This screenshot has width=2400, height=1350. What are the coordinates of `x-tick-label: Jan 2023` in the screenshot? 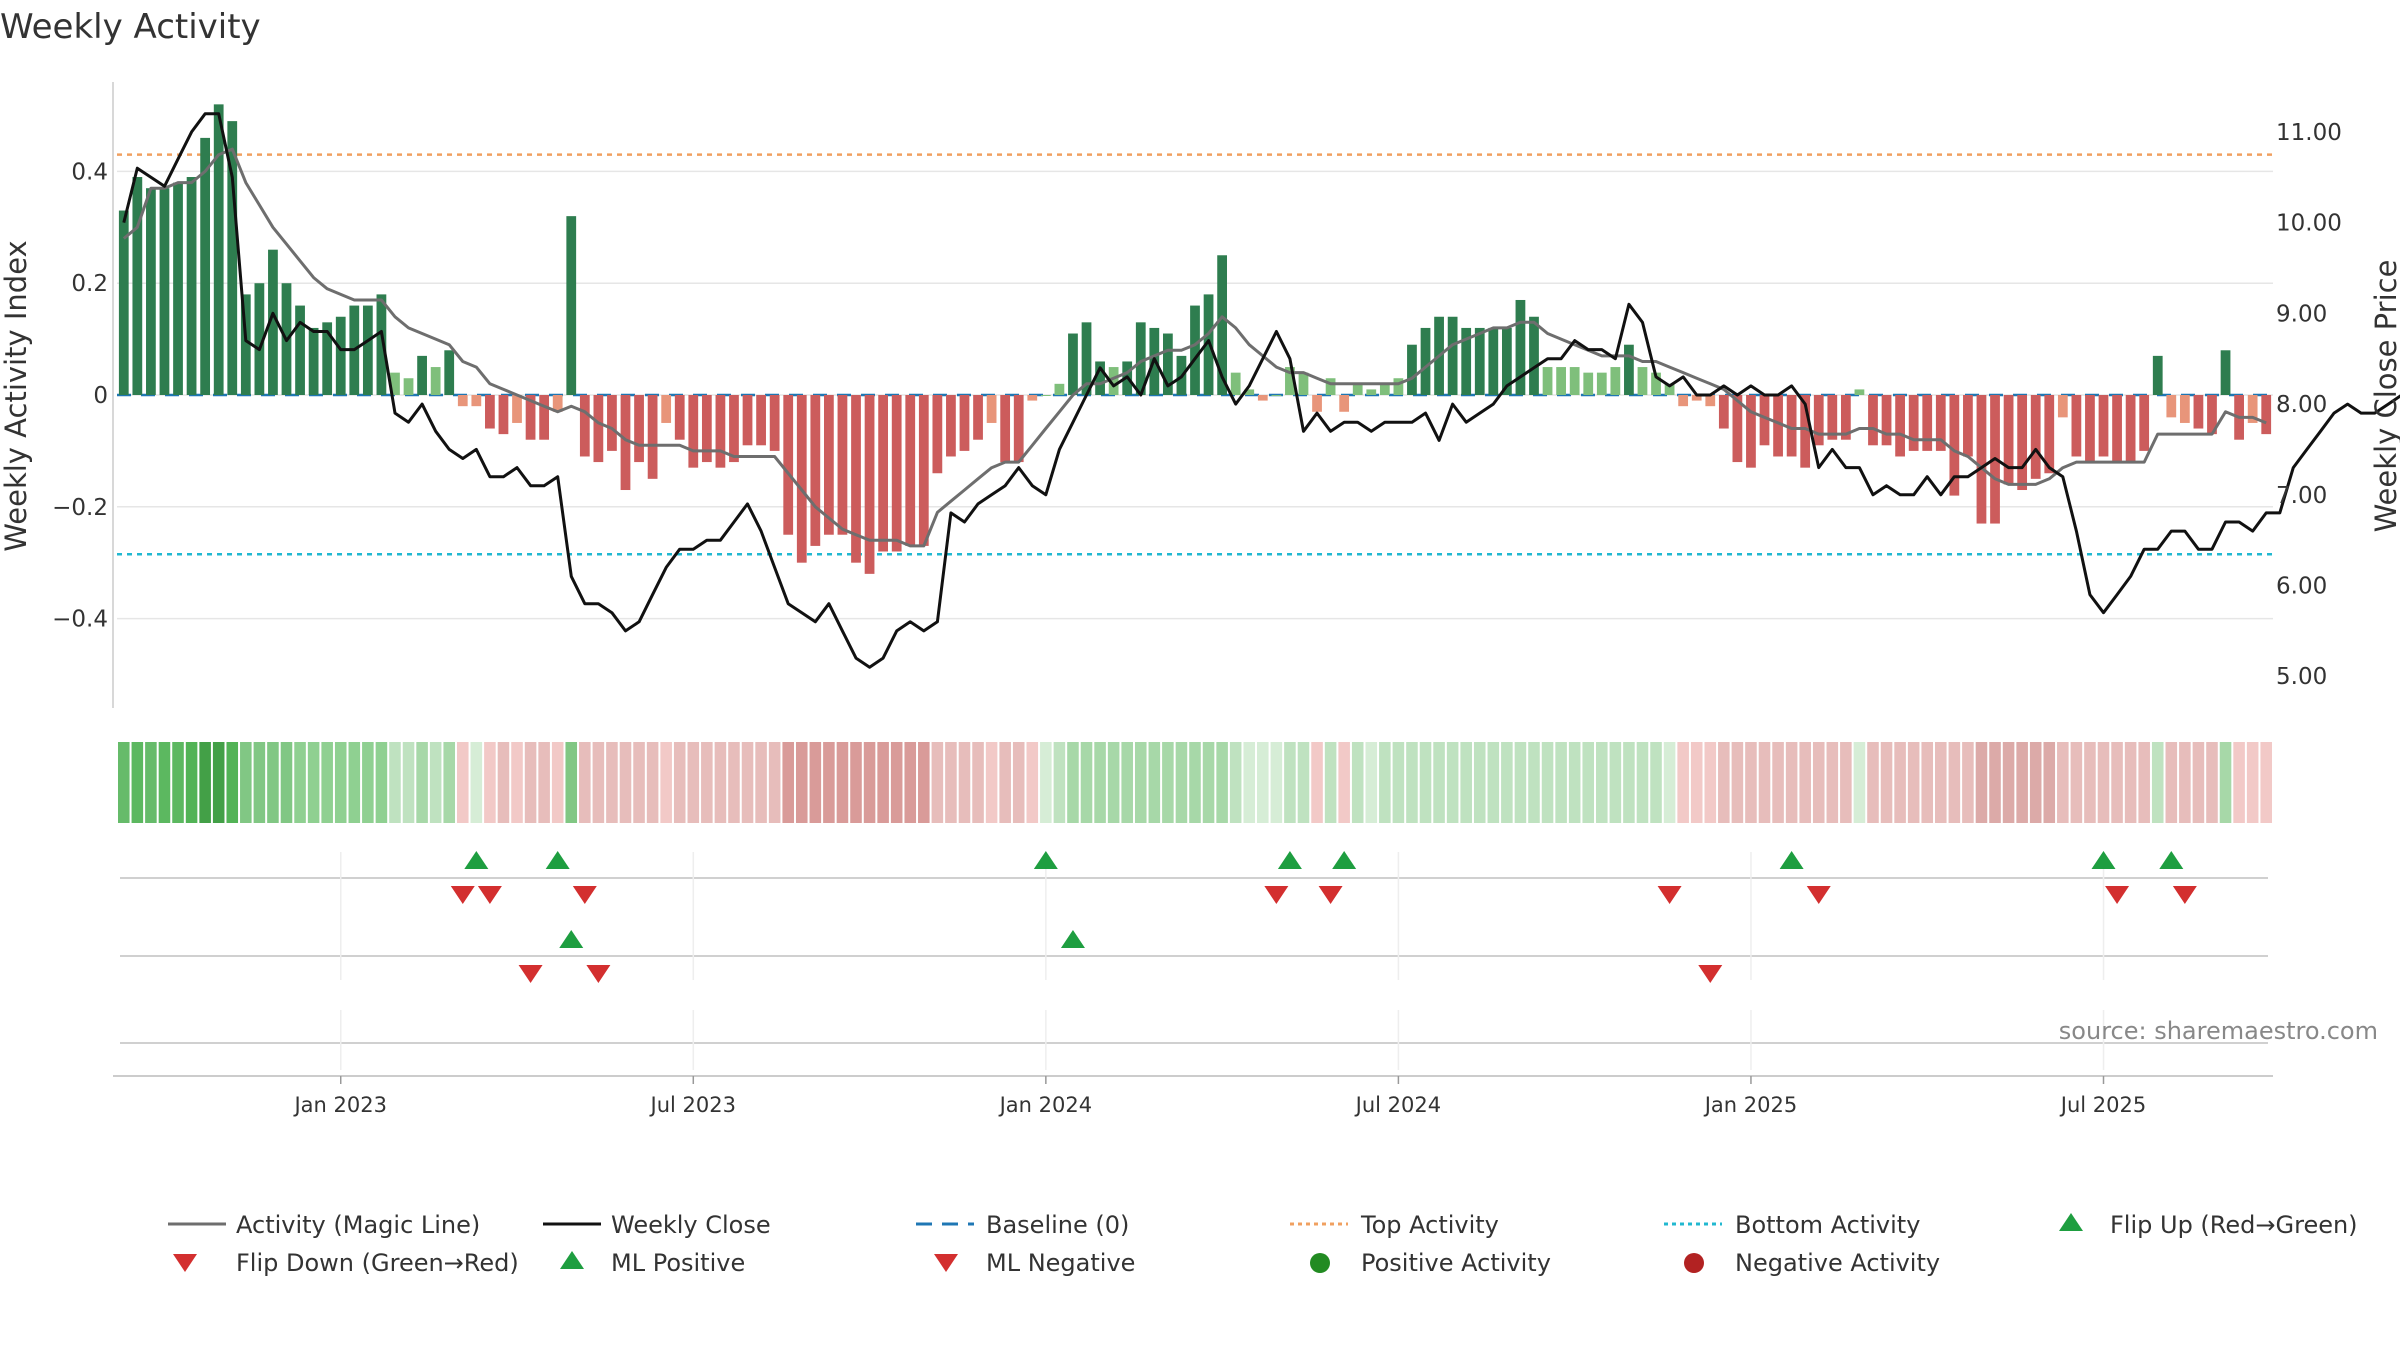 It's located at (339, 1105).